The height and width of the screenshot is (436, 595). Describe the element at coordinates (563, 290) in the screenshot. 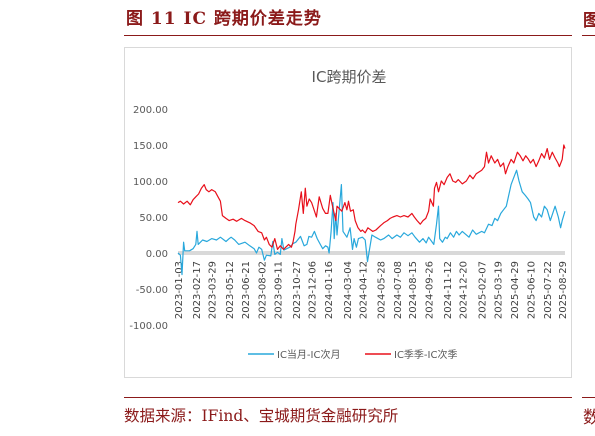

I see `x-tick-label: 2025-08-29` at that location.